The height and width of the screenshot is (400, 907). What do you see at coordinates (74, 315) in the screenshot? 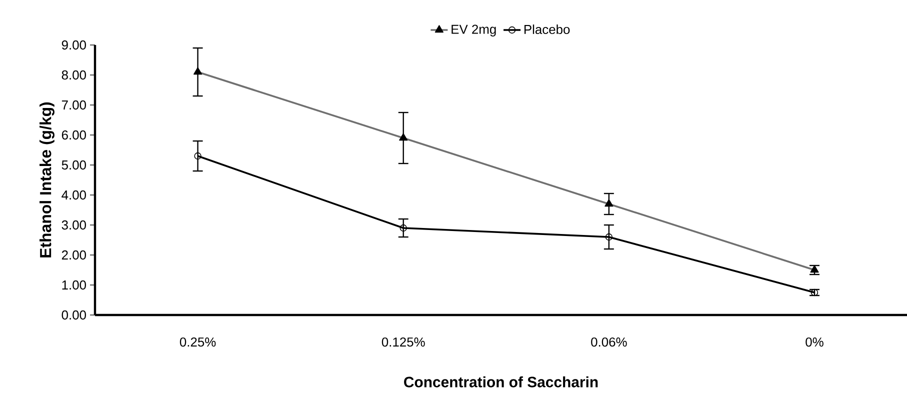
I see `y-tick-label: 0.00` at bounding box center [74, 315].